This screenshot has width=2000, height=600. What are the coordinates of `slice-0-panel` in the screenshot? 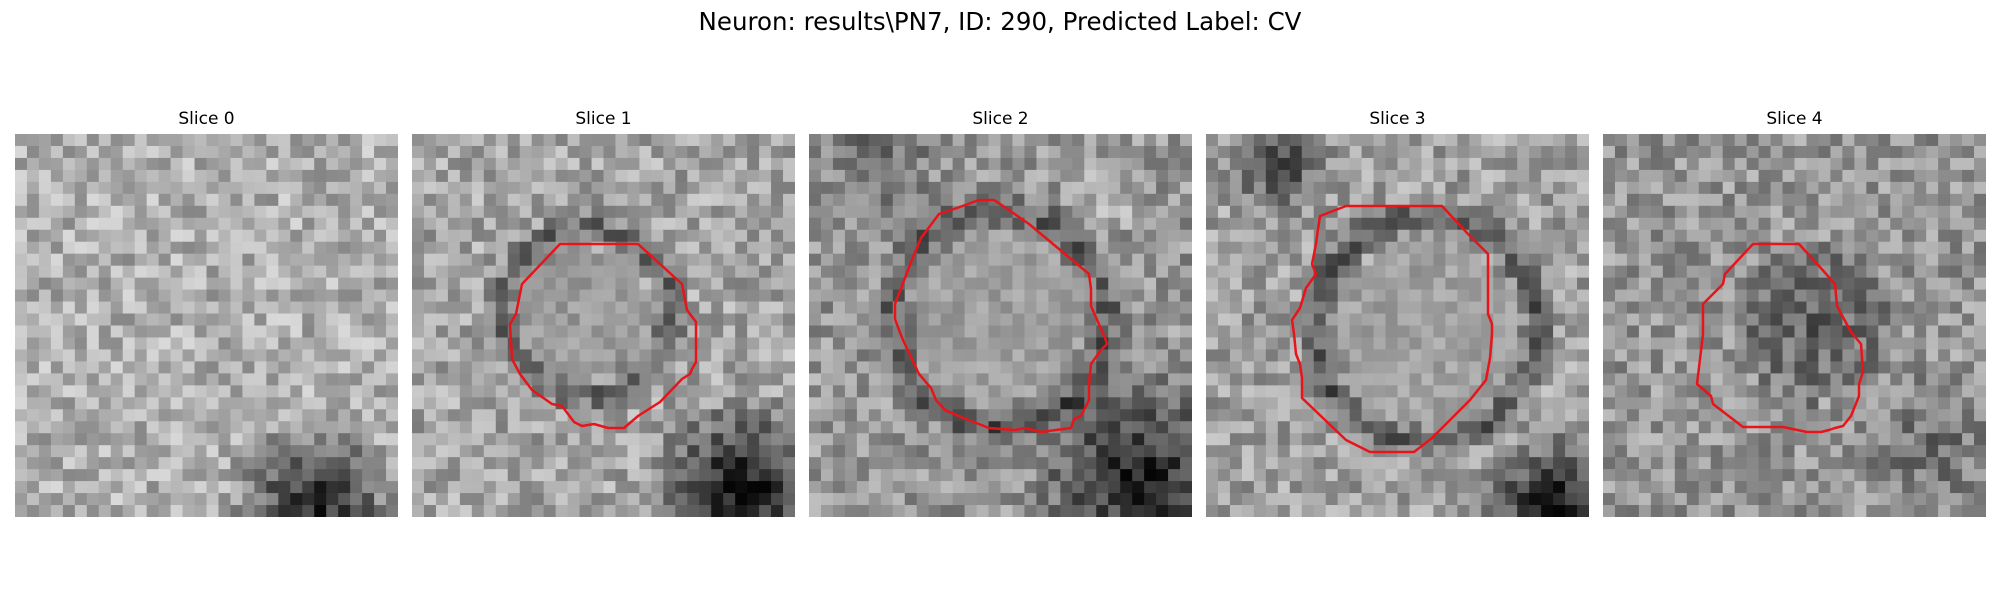 It's located at (206, 325).